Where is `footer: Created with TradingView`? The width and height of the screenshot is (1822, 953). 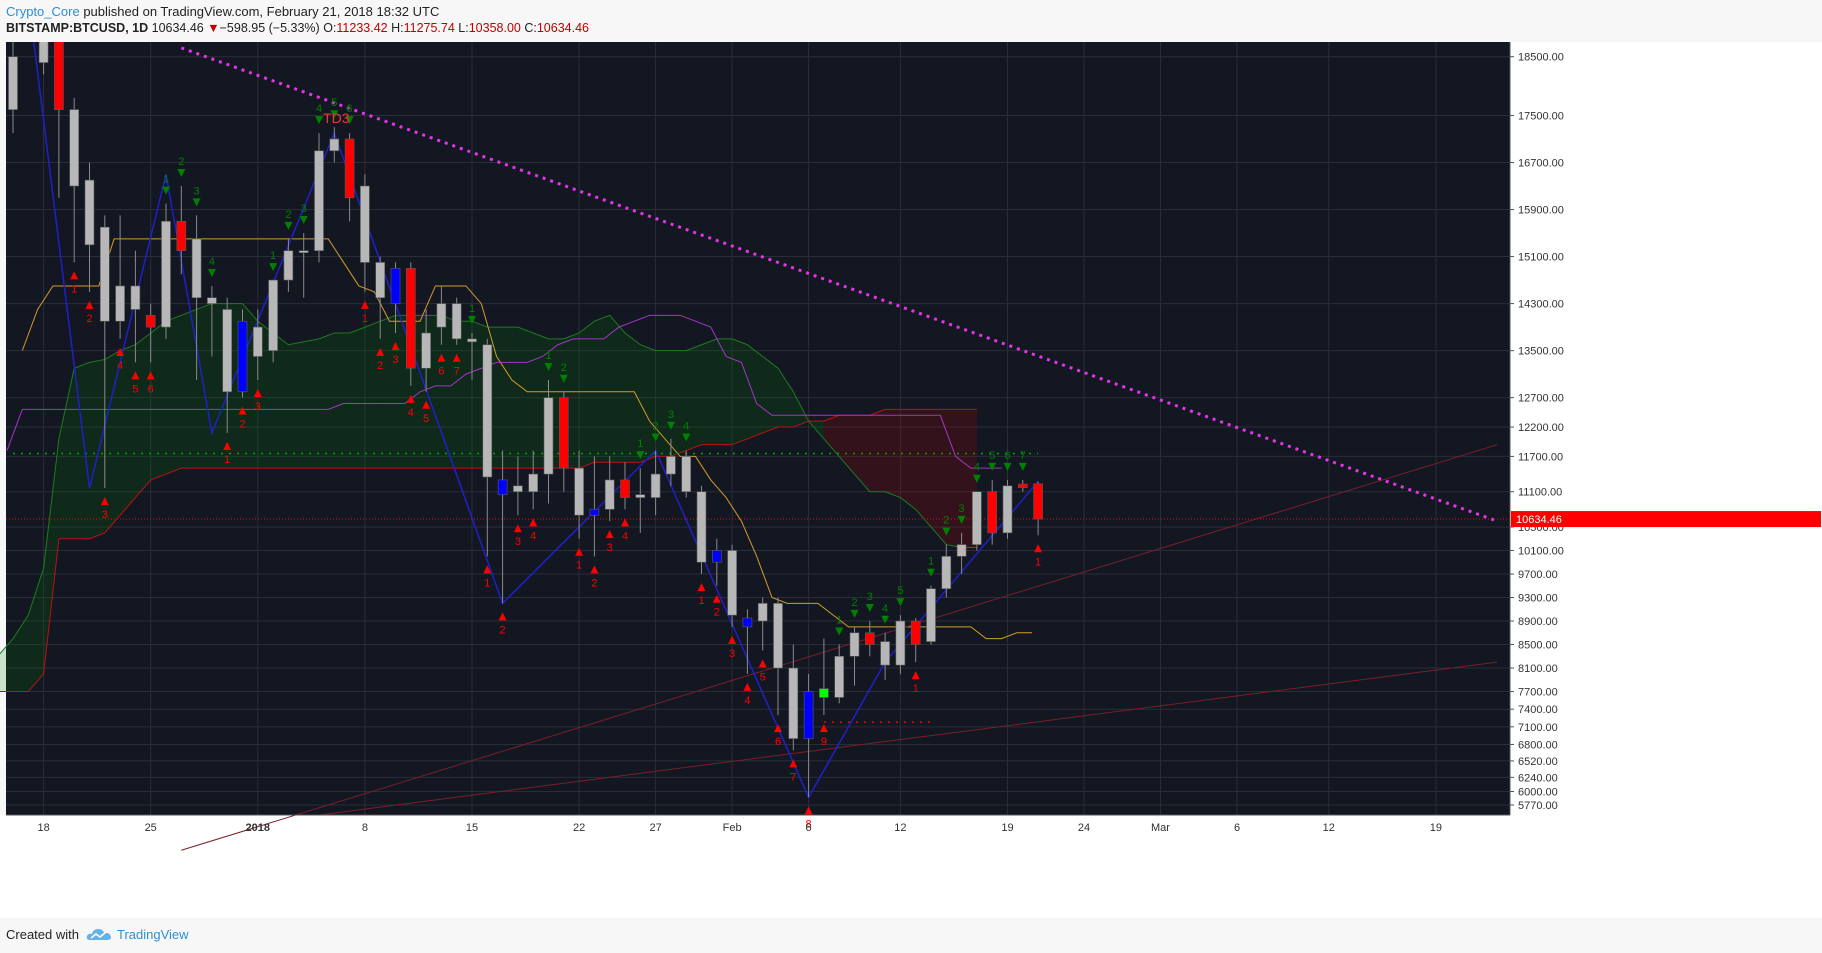
footer: Created with TradingView is located at coordinates (911, 935).